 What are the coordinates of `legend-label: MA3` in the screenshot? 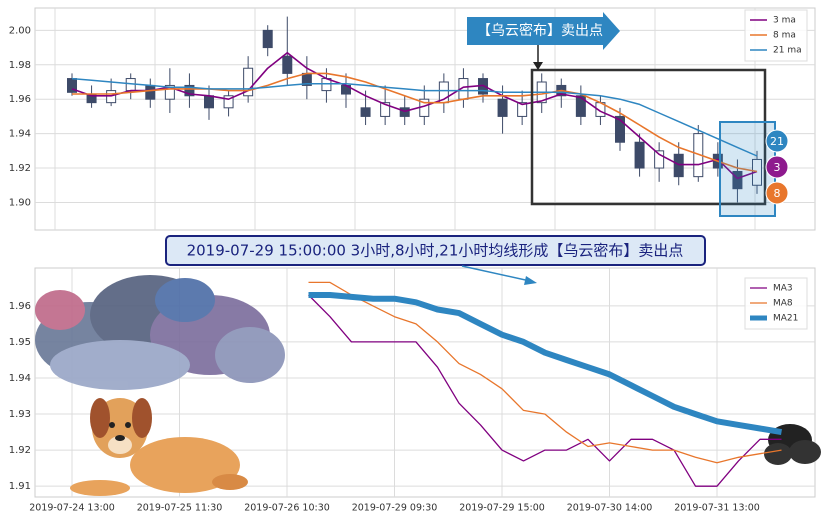 It's located at (783, 289).